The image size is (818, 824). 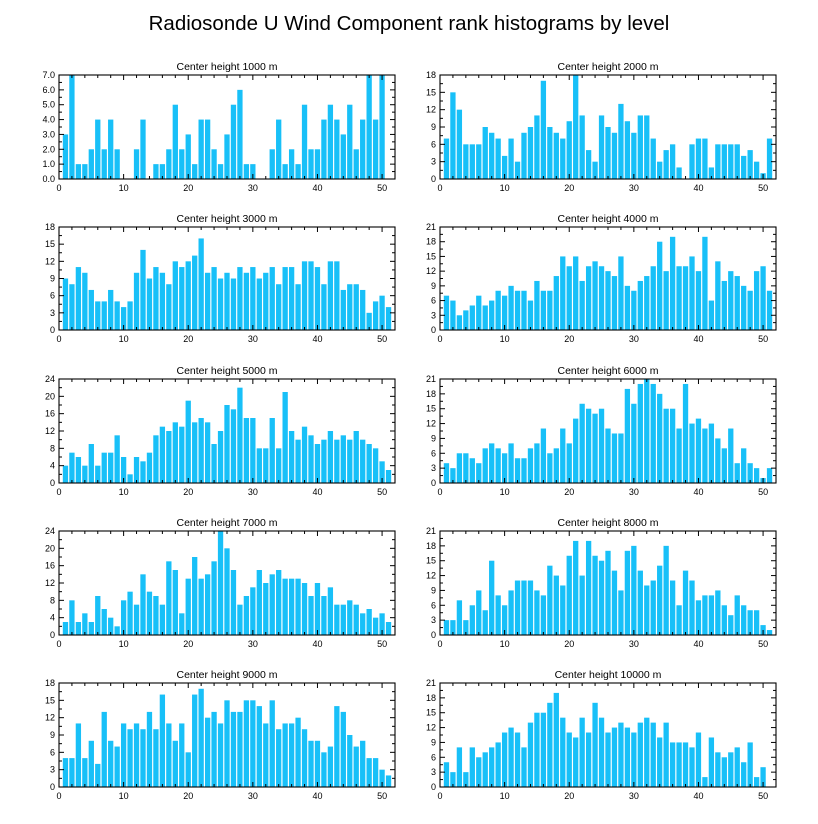 What do you see at coordinates (608, 523) in the screenshot?
I see `panel-title: Center height 8000 m` at bounding box center [608, 523].